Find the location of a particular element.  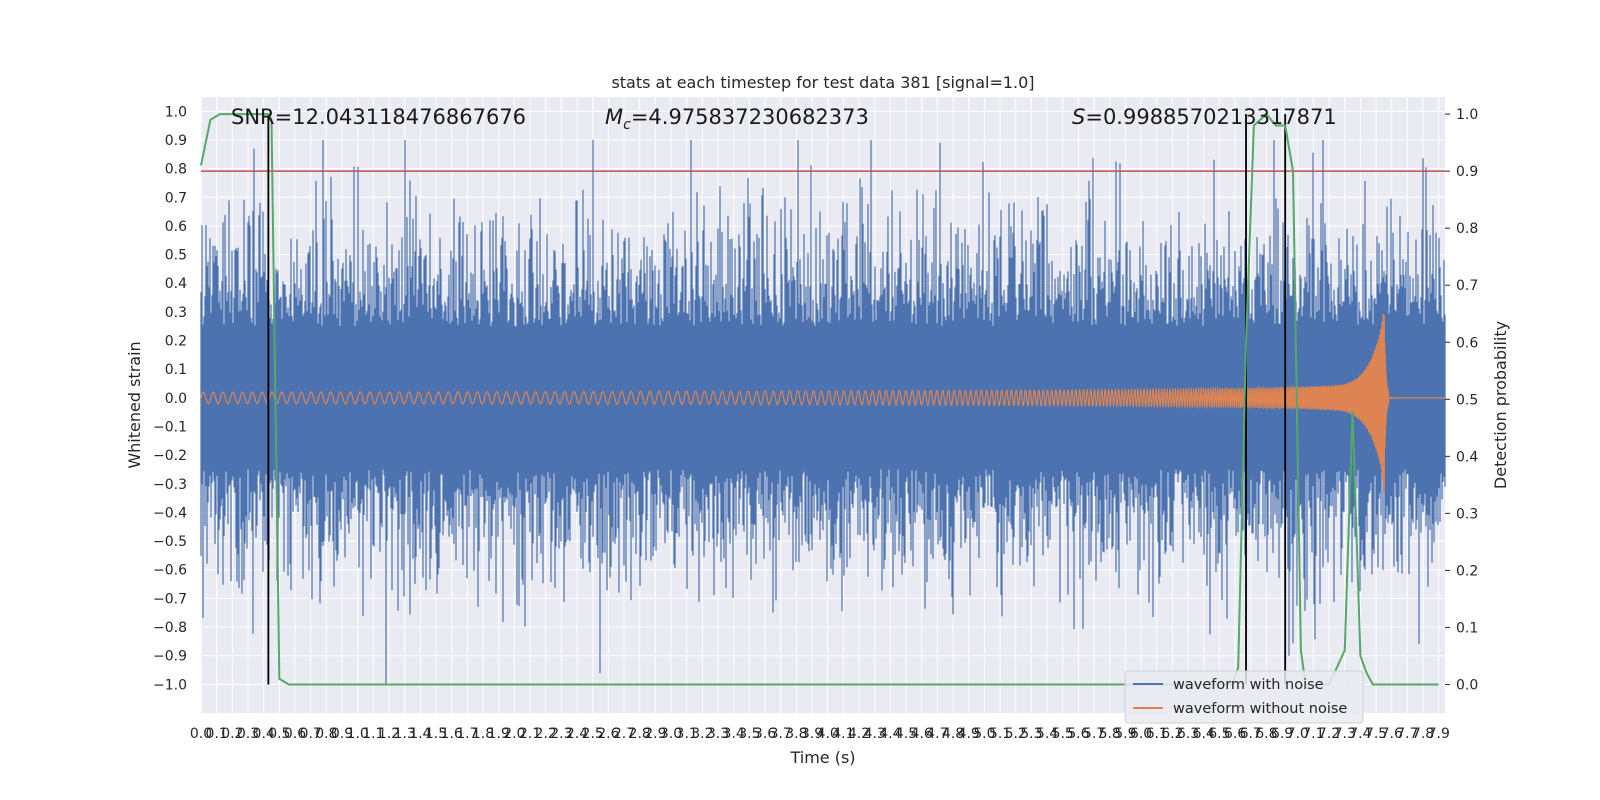

y-right-tick-label: 0.9 is located at coordinates (1467, 172).